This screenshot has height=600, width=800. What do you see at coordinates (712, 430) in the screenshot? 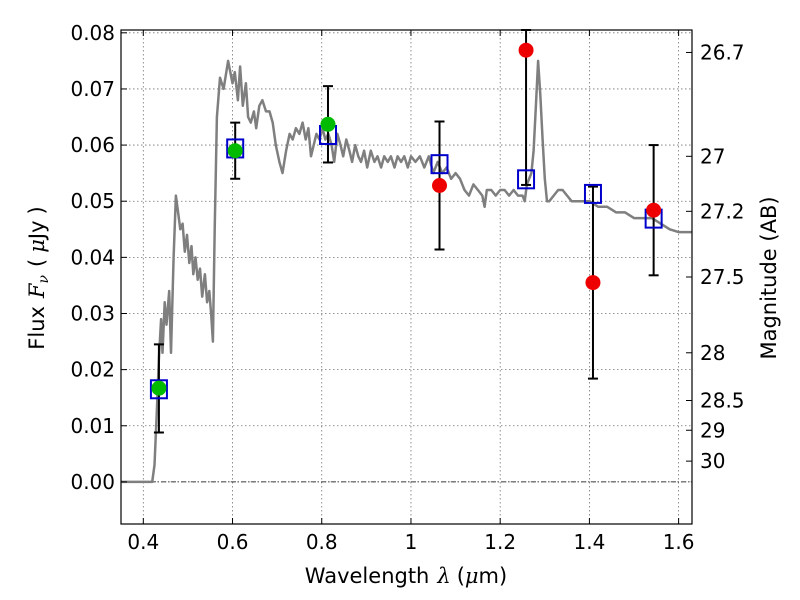
I see `y2-tick-label: 29` at bounding box center [712, 430].